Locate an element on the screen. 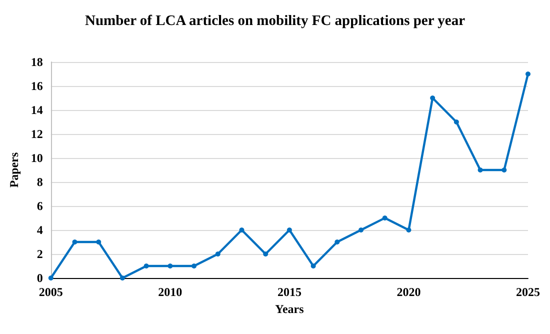  y-tick-label: 12 is located at coordinates (36, 134).